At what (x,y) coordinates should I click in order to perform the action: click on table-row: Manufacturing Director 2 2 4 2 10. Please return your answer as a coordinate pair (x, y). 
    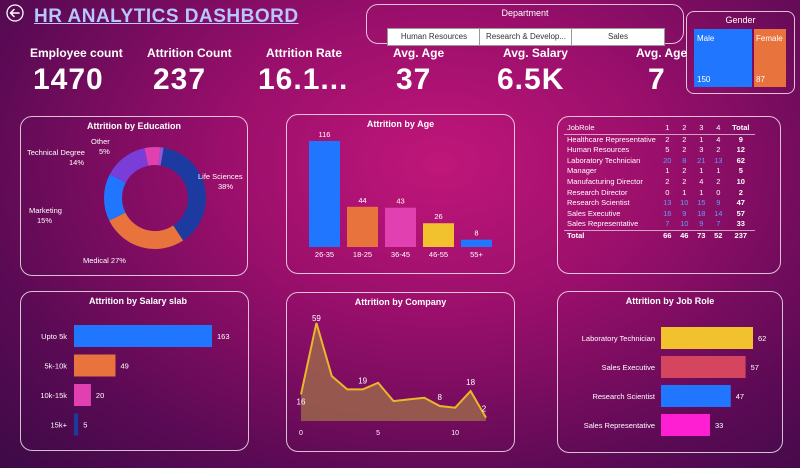
    Looking at the image, I should click on (659, 182).